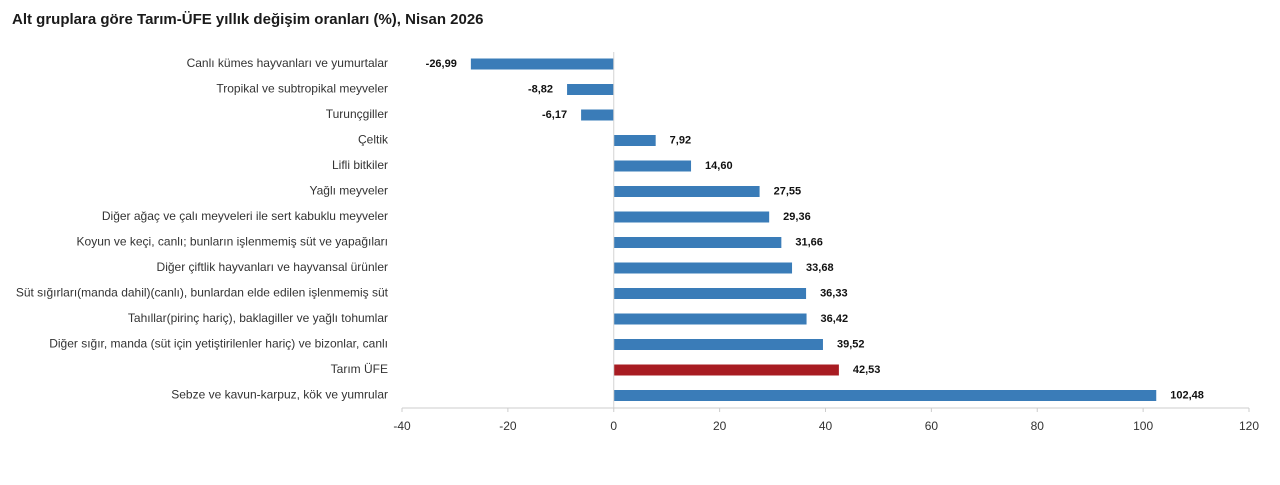 The width and height of the screenshot is (1280, 485). What do you see at coordinates (835, 319) in the screenshot?
I see `value-label: 36,42` at bounding box center [835, 319].